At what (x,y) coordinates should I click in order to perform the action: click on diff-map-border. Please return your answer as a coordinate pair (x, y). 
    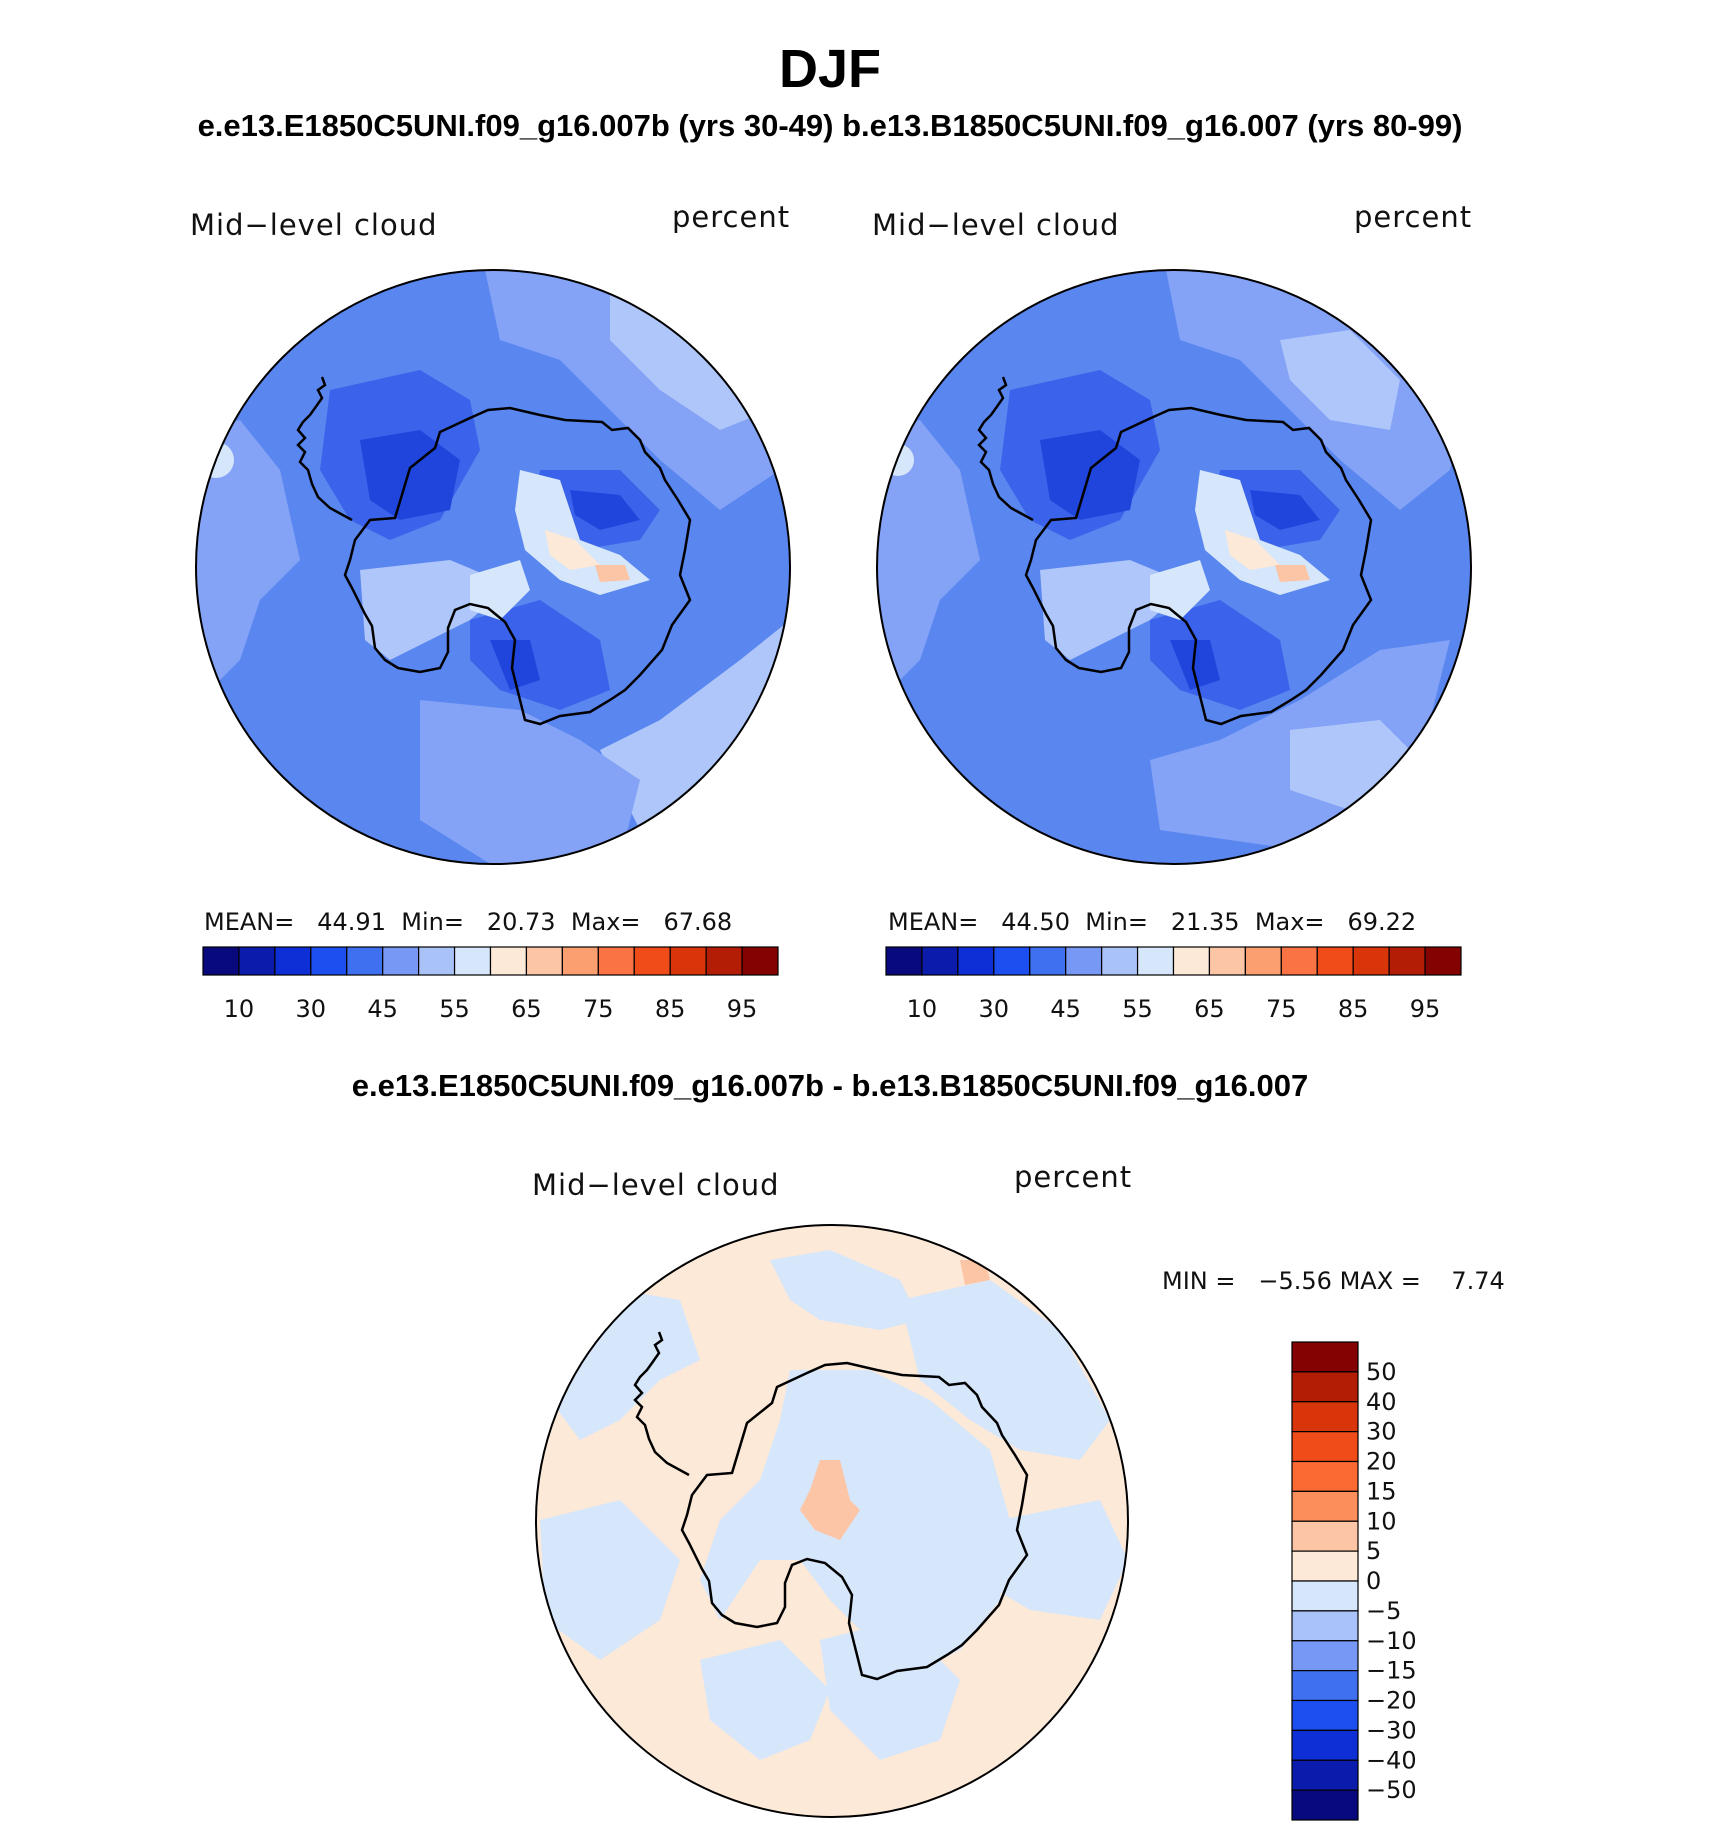
    Looking at the image, I should click on (832, 1521).